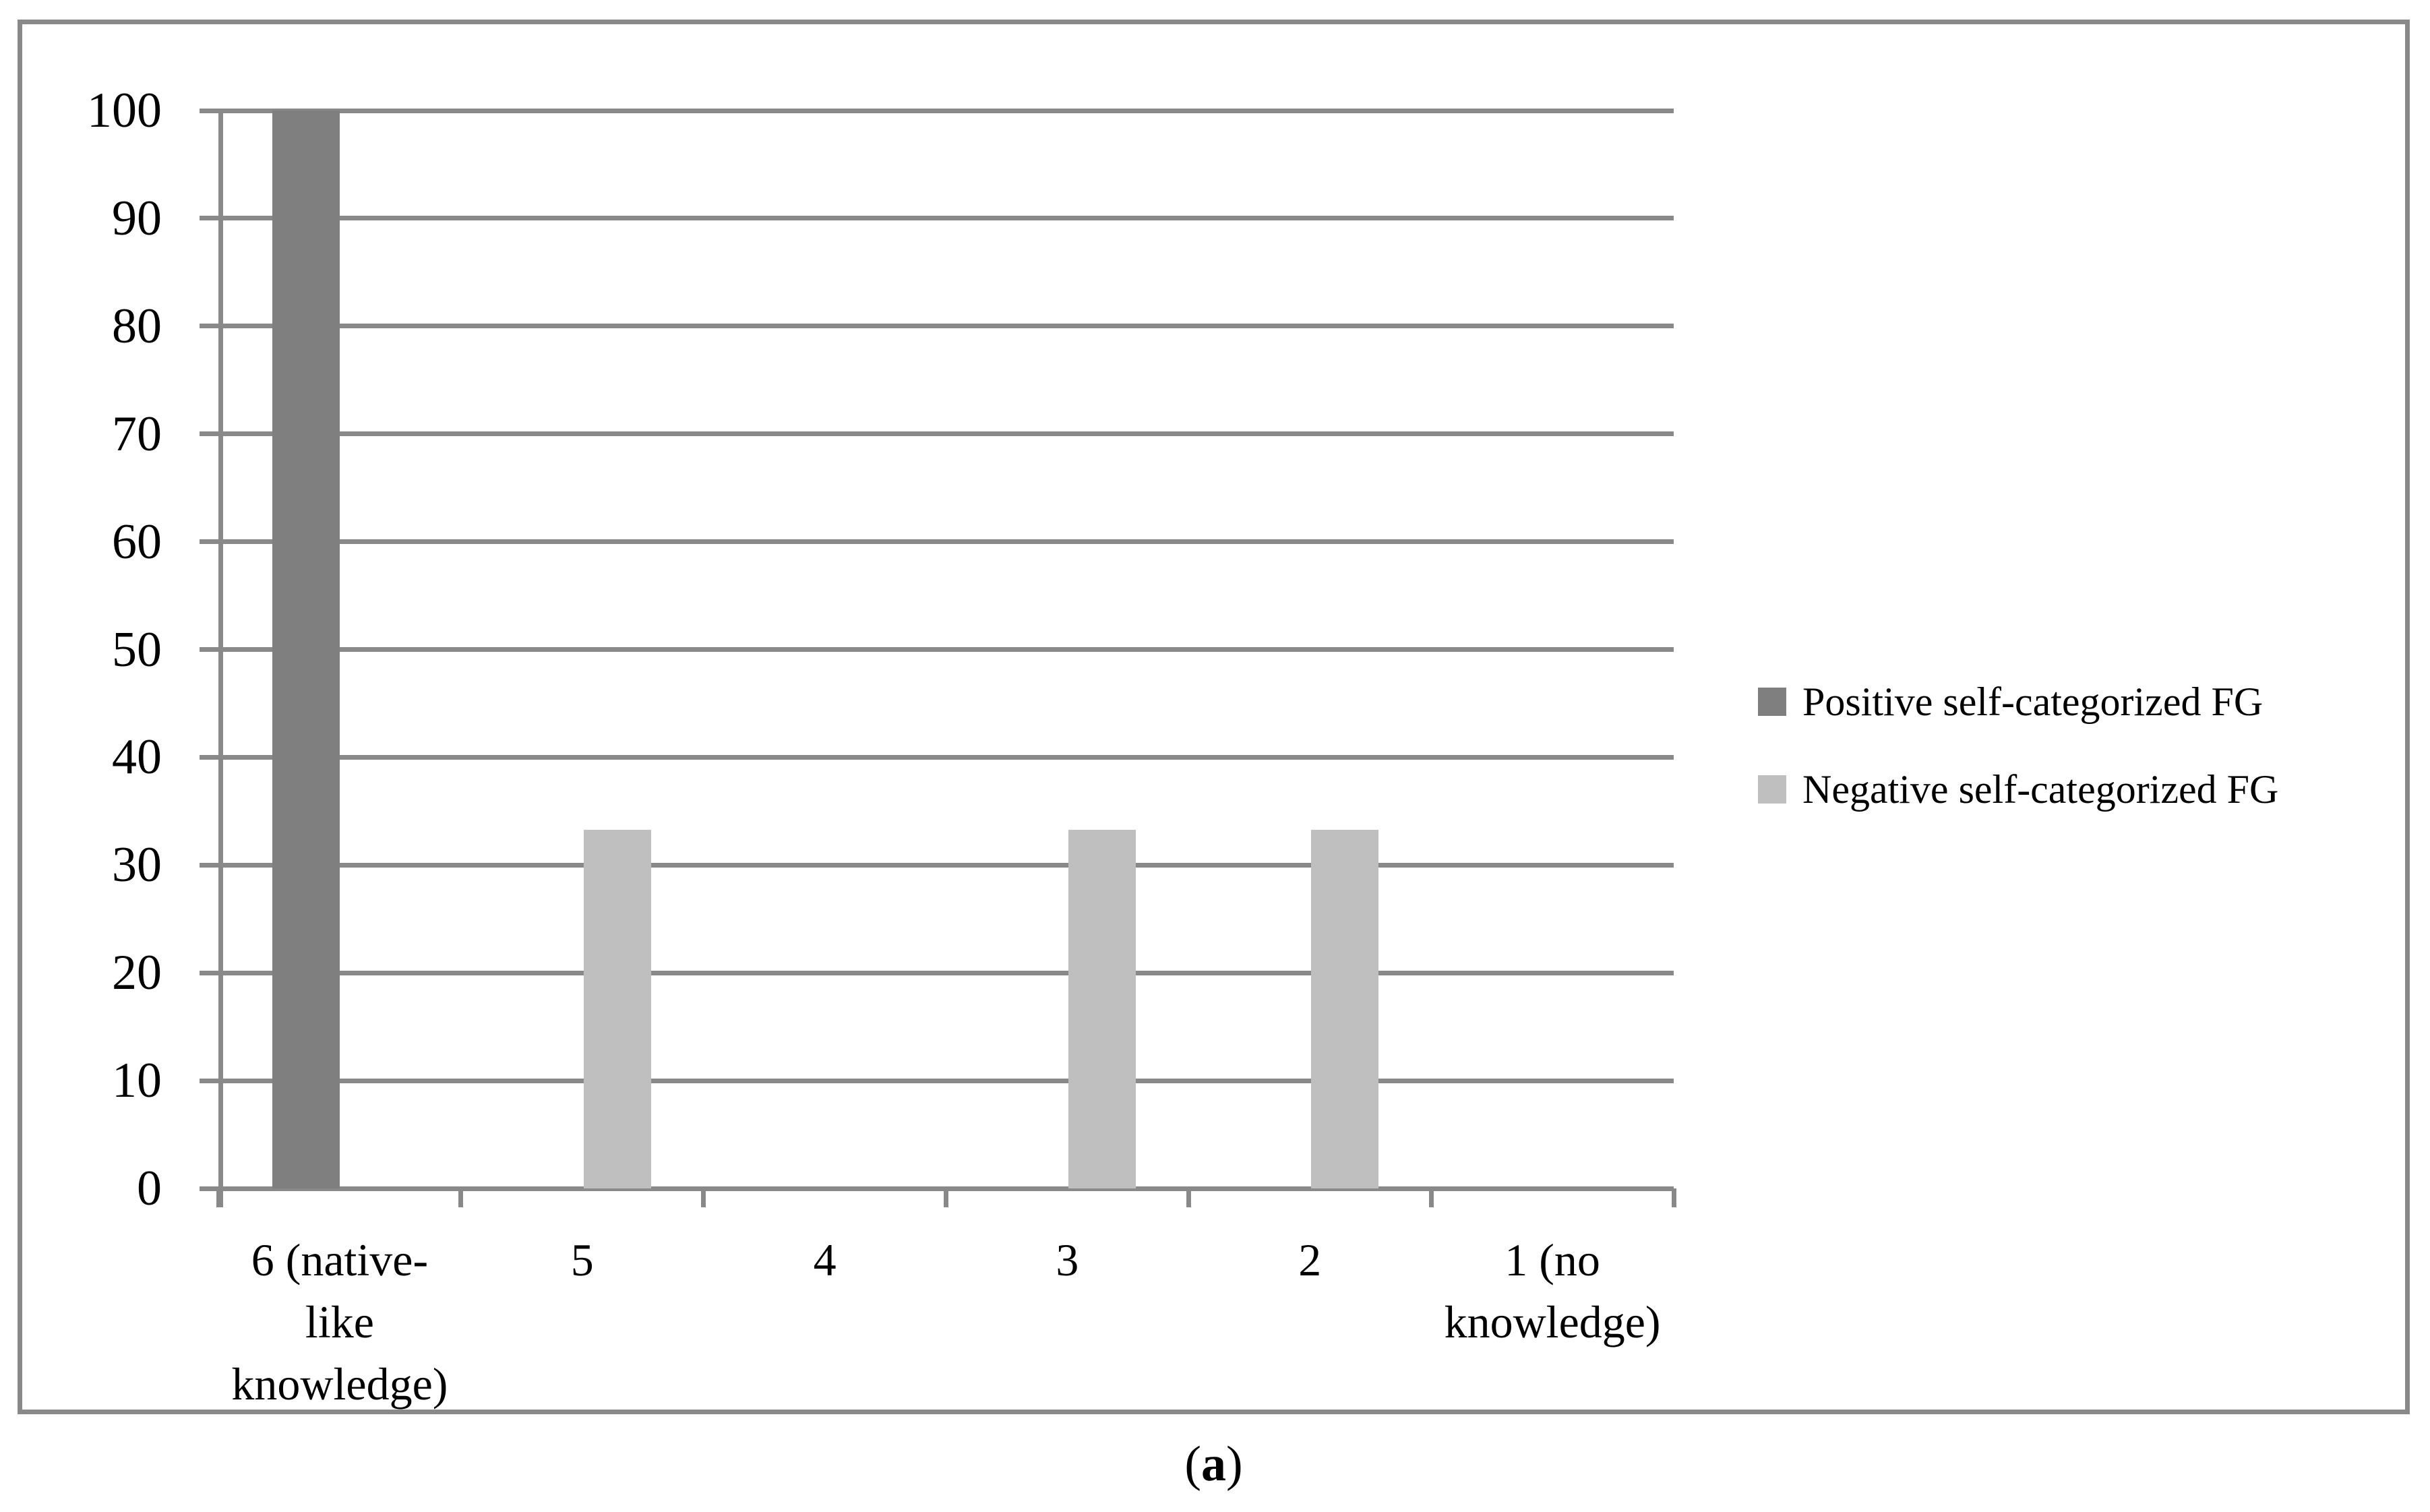  Describe the element at coordinates (137, 326) in the screenshot. I see `y-tick-label-80: 80` at that location.